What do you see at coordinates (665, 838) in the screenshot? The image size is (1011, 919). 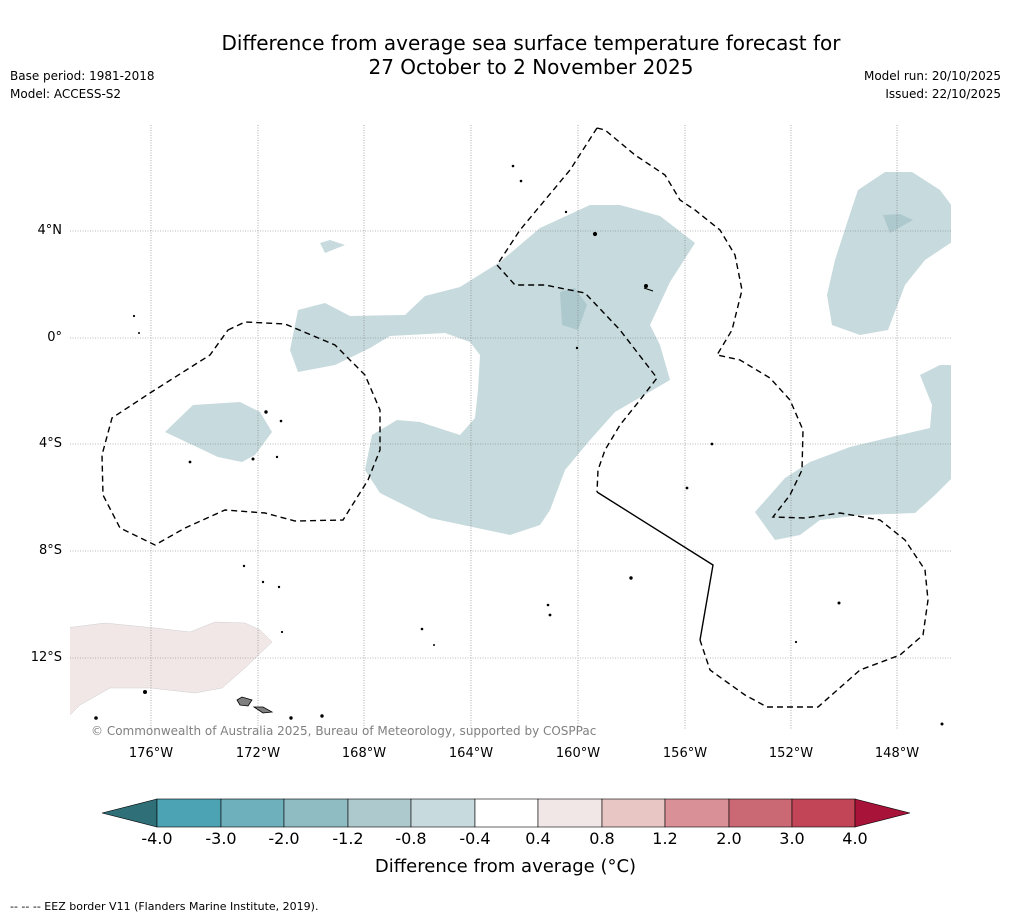 I see `colorbar-tick-label: 1.2` at bounding box center [665, 838].